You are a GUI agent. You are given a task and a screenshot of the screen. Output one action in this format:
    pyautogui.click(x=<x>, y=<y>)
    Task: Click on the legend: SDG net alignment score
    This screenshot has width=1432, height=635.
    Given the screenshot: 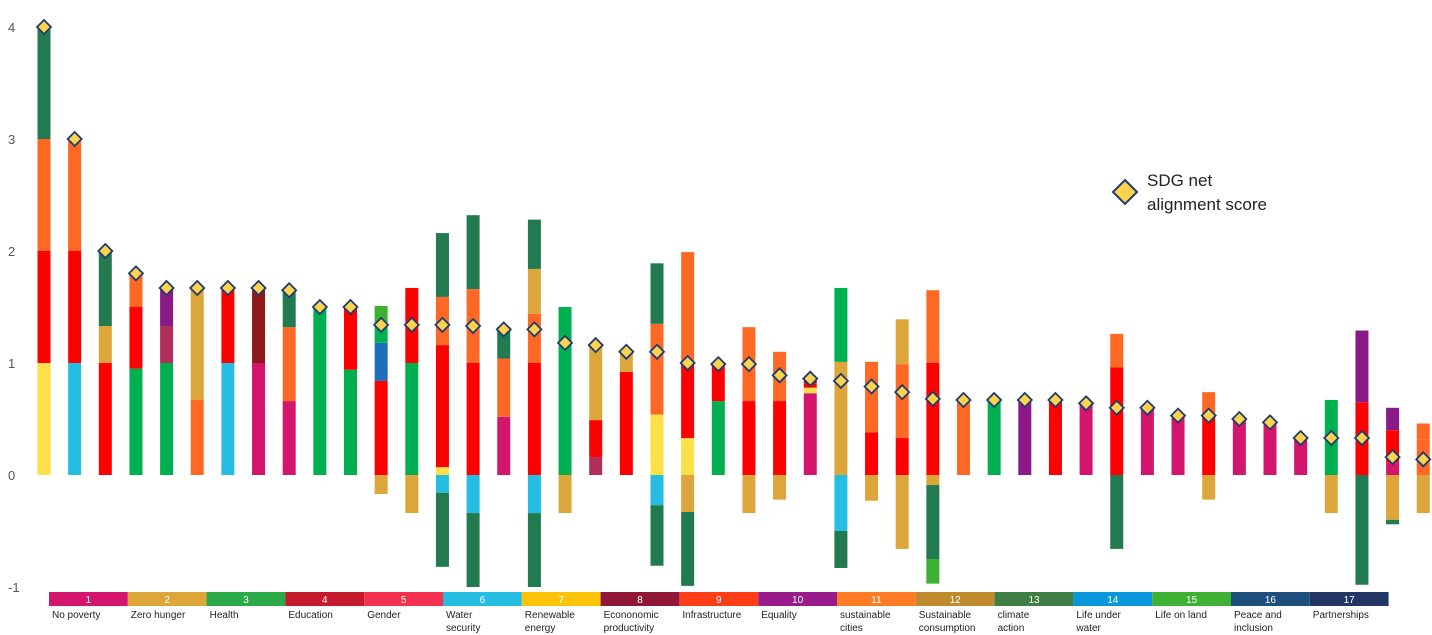 What is the action you would take?
    pyautogui.click(x=1189, y=192)
    